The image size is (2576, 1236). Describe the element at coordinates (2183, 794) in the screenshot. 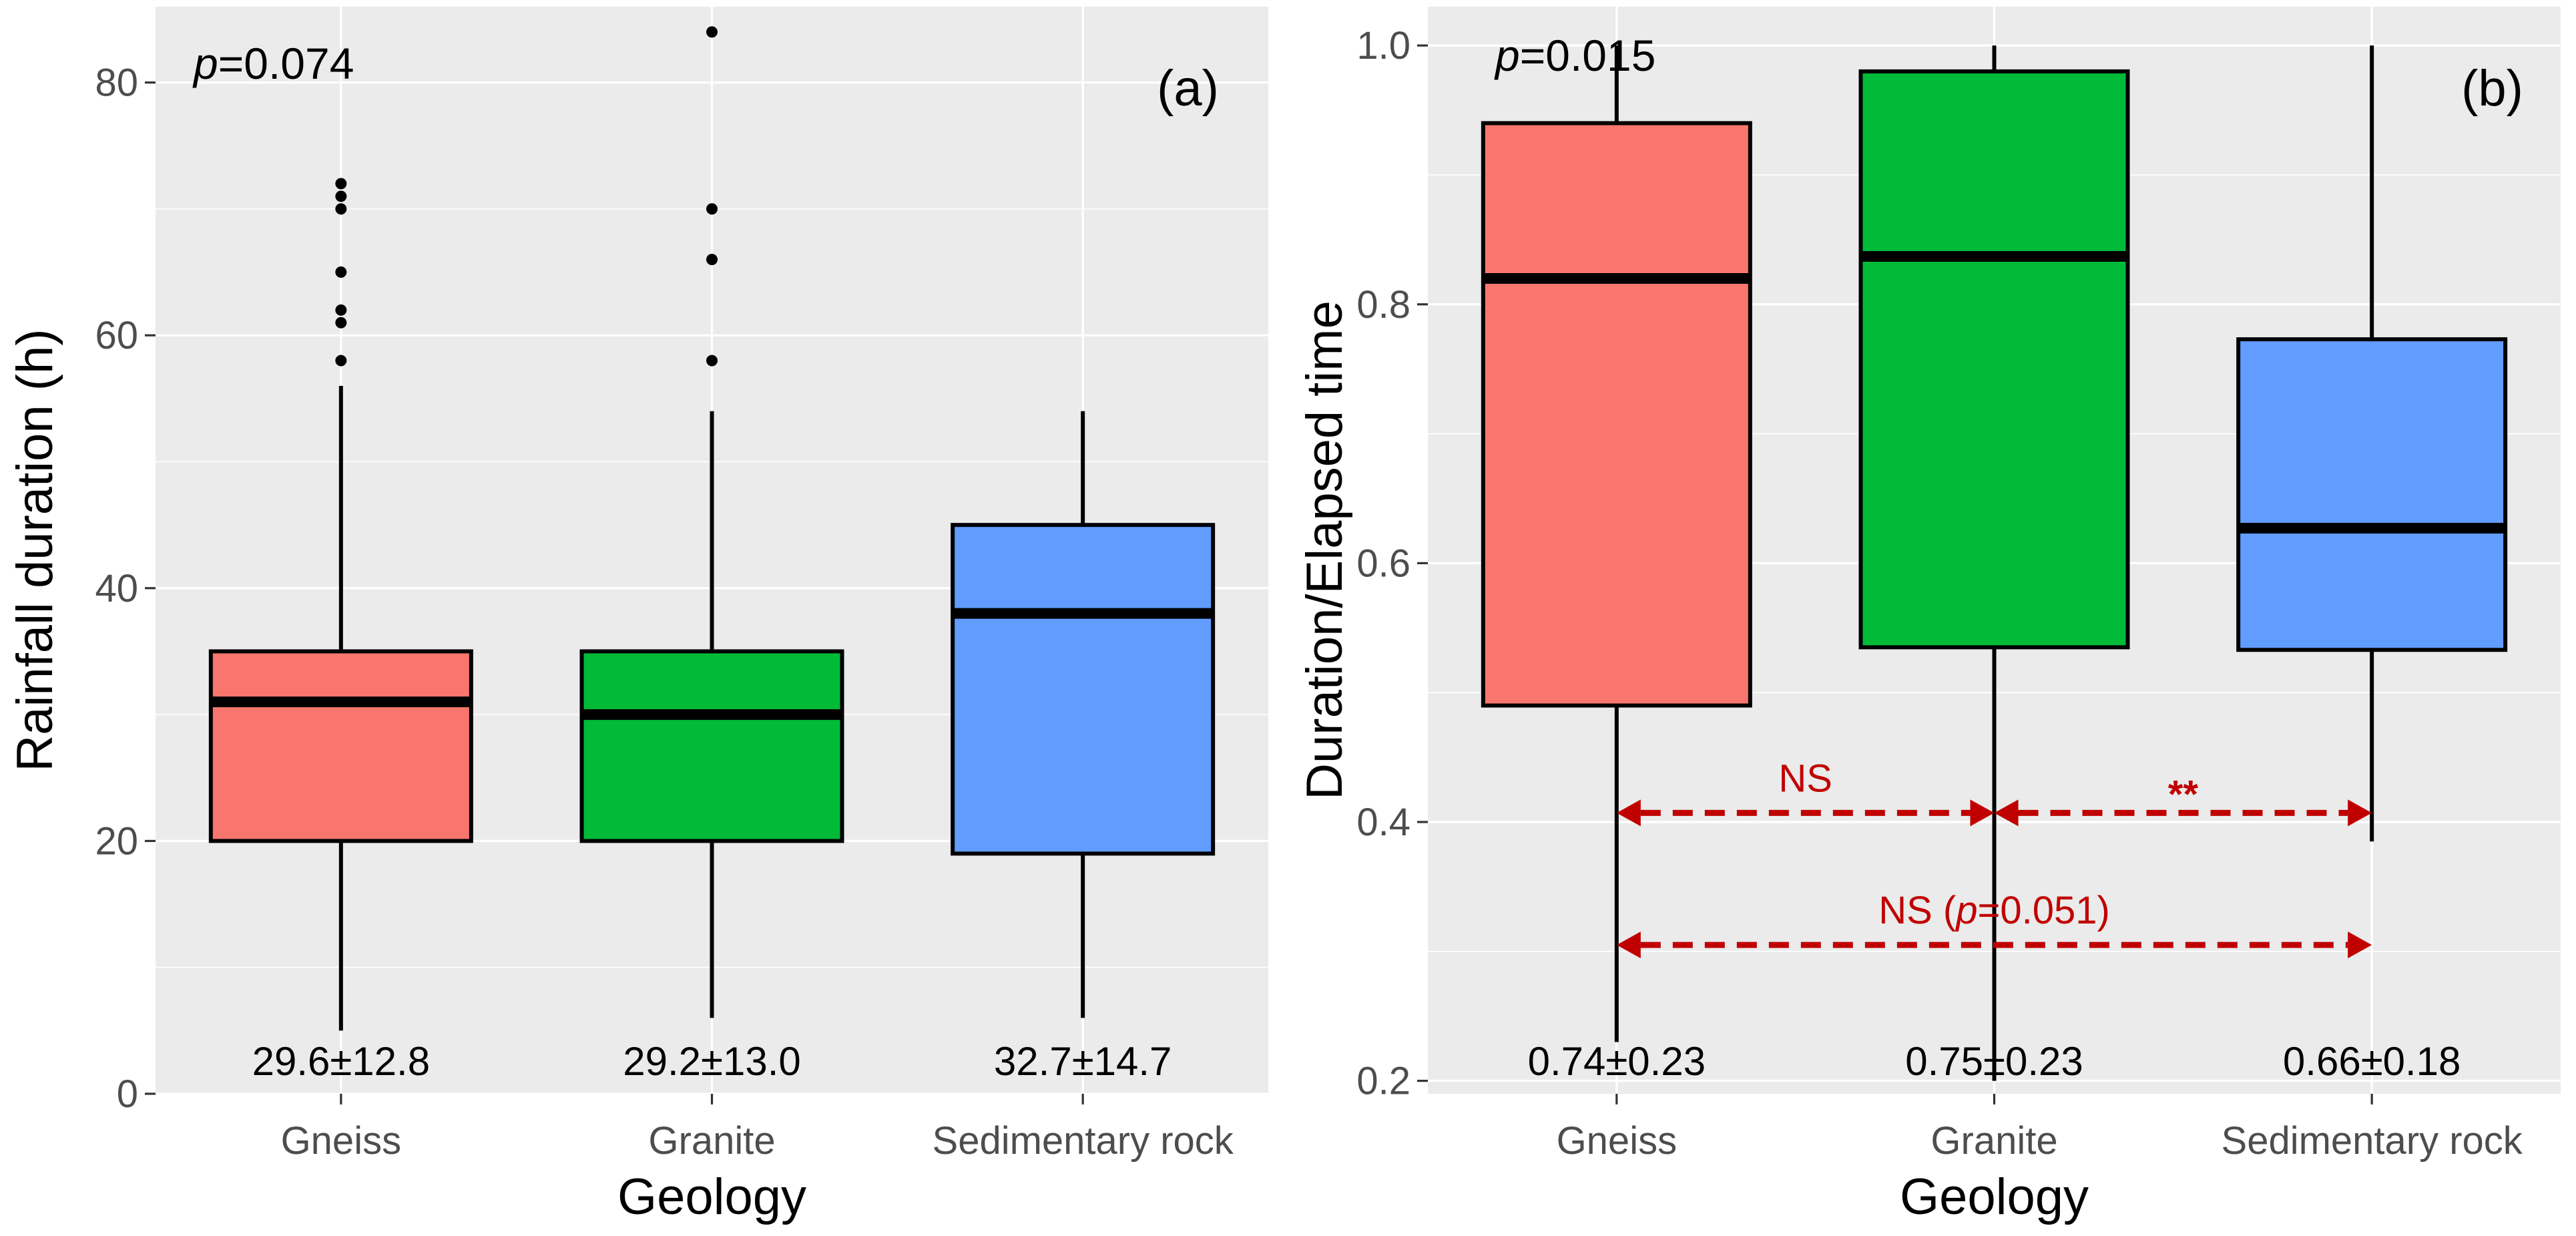

I see `comparison-label: **` at that location.